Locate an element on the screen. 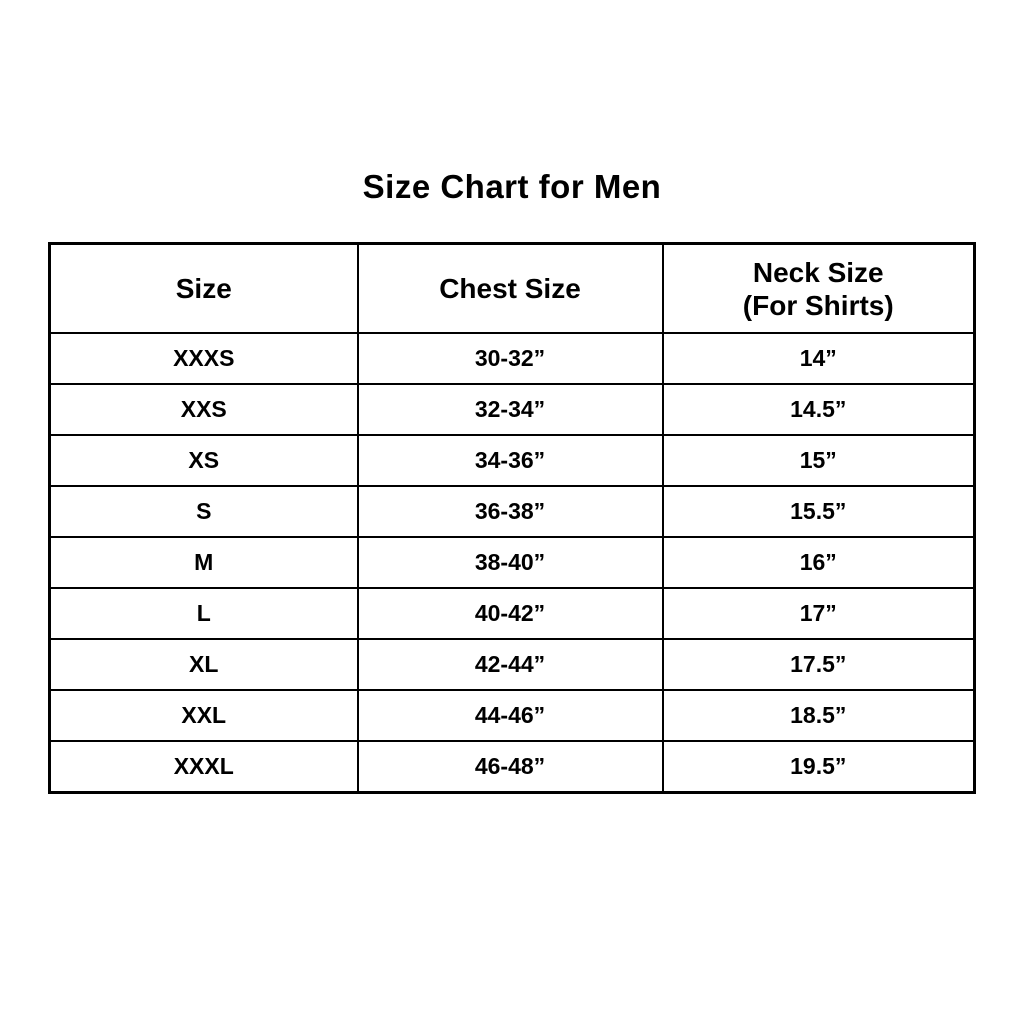 This screenshot has height=1024, width=1024. size-cell: S is located at coordinates (203, 511).